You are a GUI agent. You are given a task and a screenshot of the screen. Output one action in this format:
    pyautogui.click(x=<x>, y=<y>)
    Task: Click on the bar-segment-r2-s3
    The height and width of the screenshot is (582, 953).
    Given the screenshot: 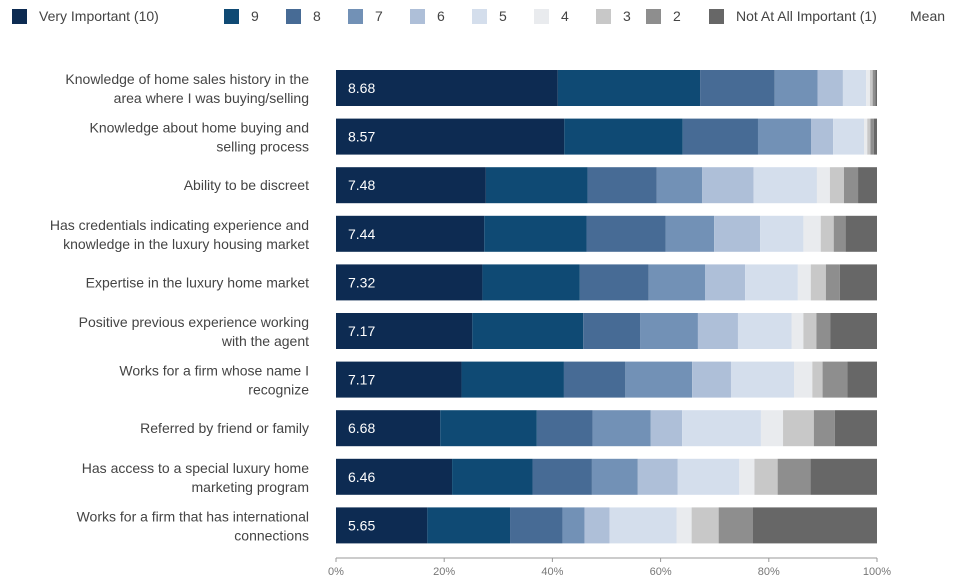 What is the action you would take?
    pyautogui.click(x=679, y=185)
    